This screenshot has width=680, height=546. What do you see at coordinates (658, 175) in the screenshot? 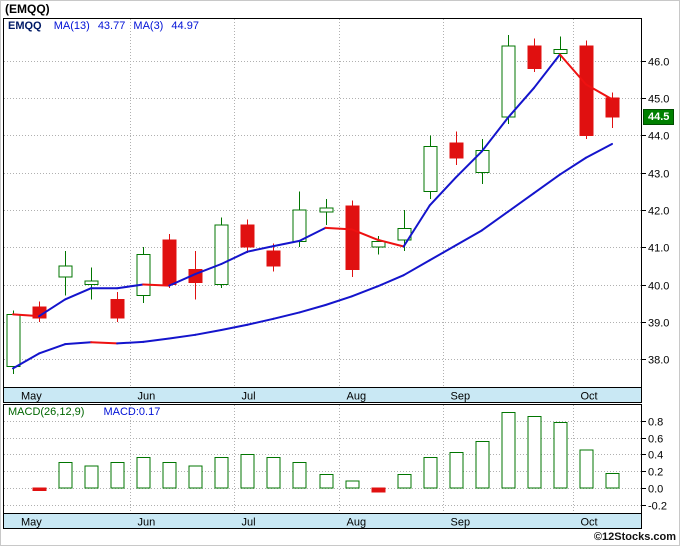
I see `price-tick-label: 43.0` at bounding box center [658, 175].